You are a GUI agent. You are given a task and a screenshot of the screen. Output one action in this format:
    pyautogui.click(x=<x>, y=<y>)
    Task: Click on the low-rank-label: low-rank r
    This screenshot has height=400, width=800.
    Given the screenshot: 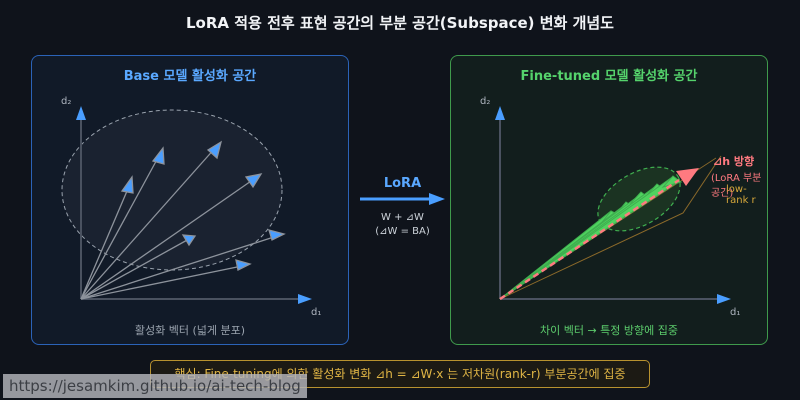 What is the action you would take?
    pyautogui.click(x=741, y=195)
    